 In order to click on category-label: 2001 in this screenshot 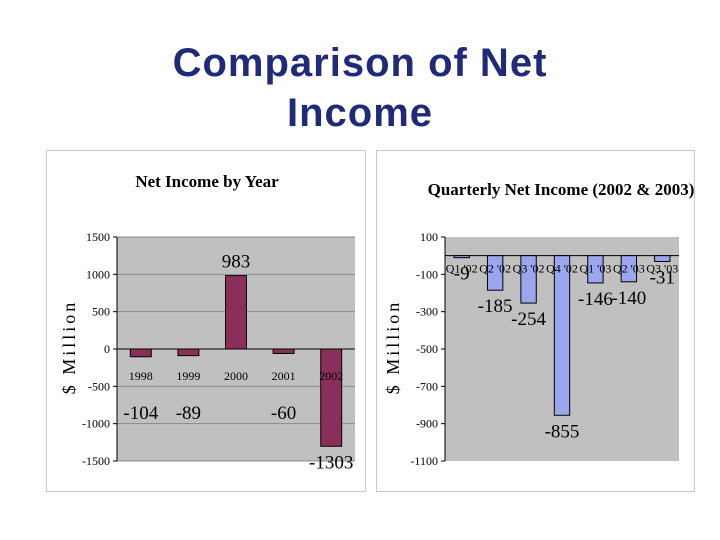, I will do `click(284, 376)`.